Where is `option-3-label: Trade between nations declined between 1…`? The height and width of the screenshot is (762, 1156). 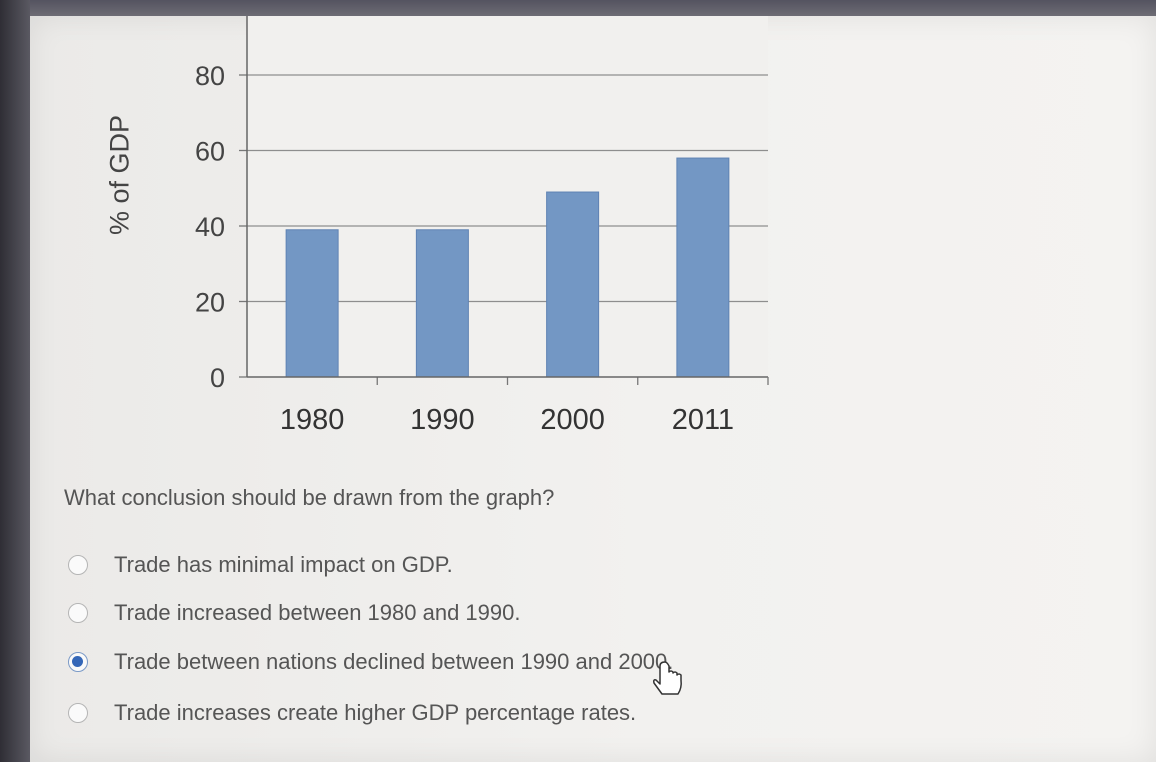
option-3-label: Trade between nations declined between 1… is located at coordinates (394, 661).